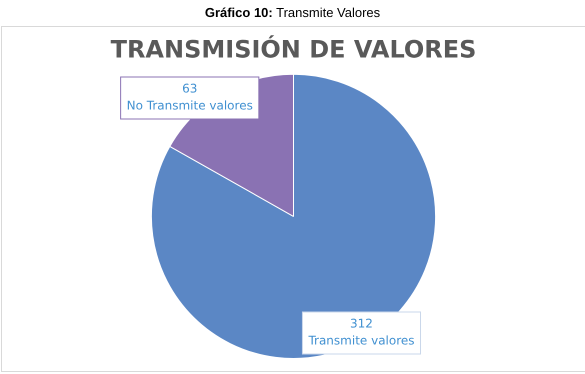 The height and width of the screenshot is (374, 585). I want to click on chart-title: TRANSMISIÓN DE VALORES, so click(293, 49).